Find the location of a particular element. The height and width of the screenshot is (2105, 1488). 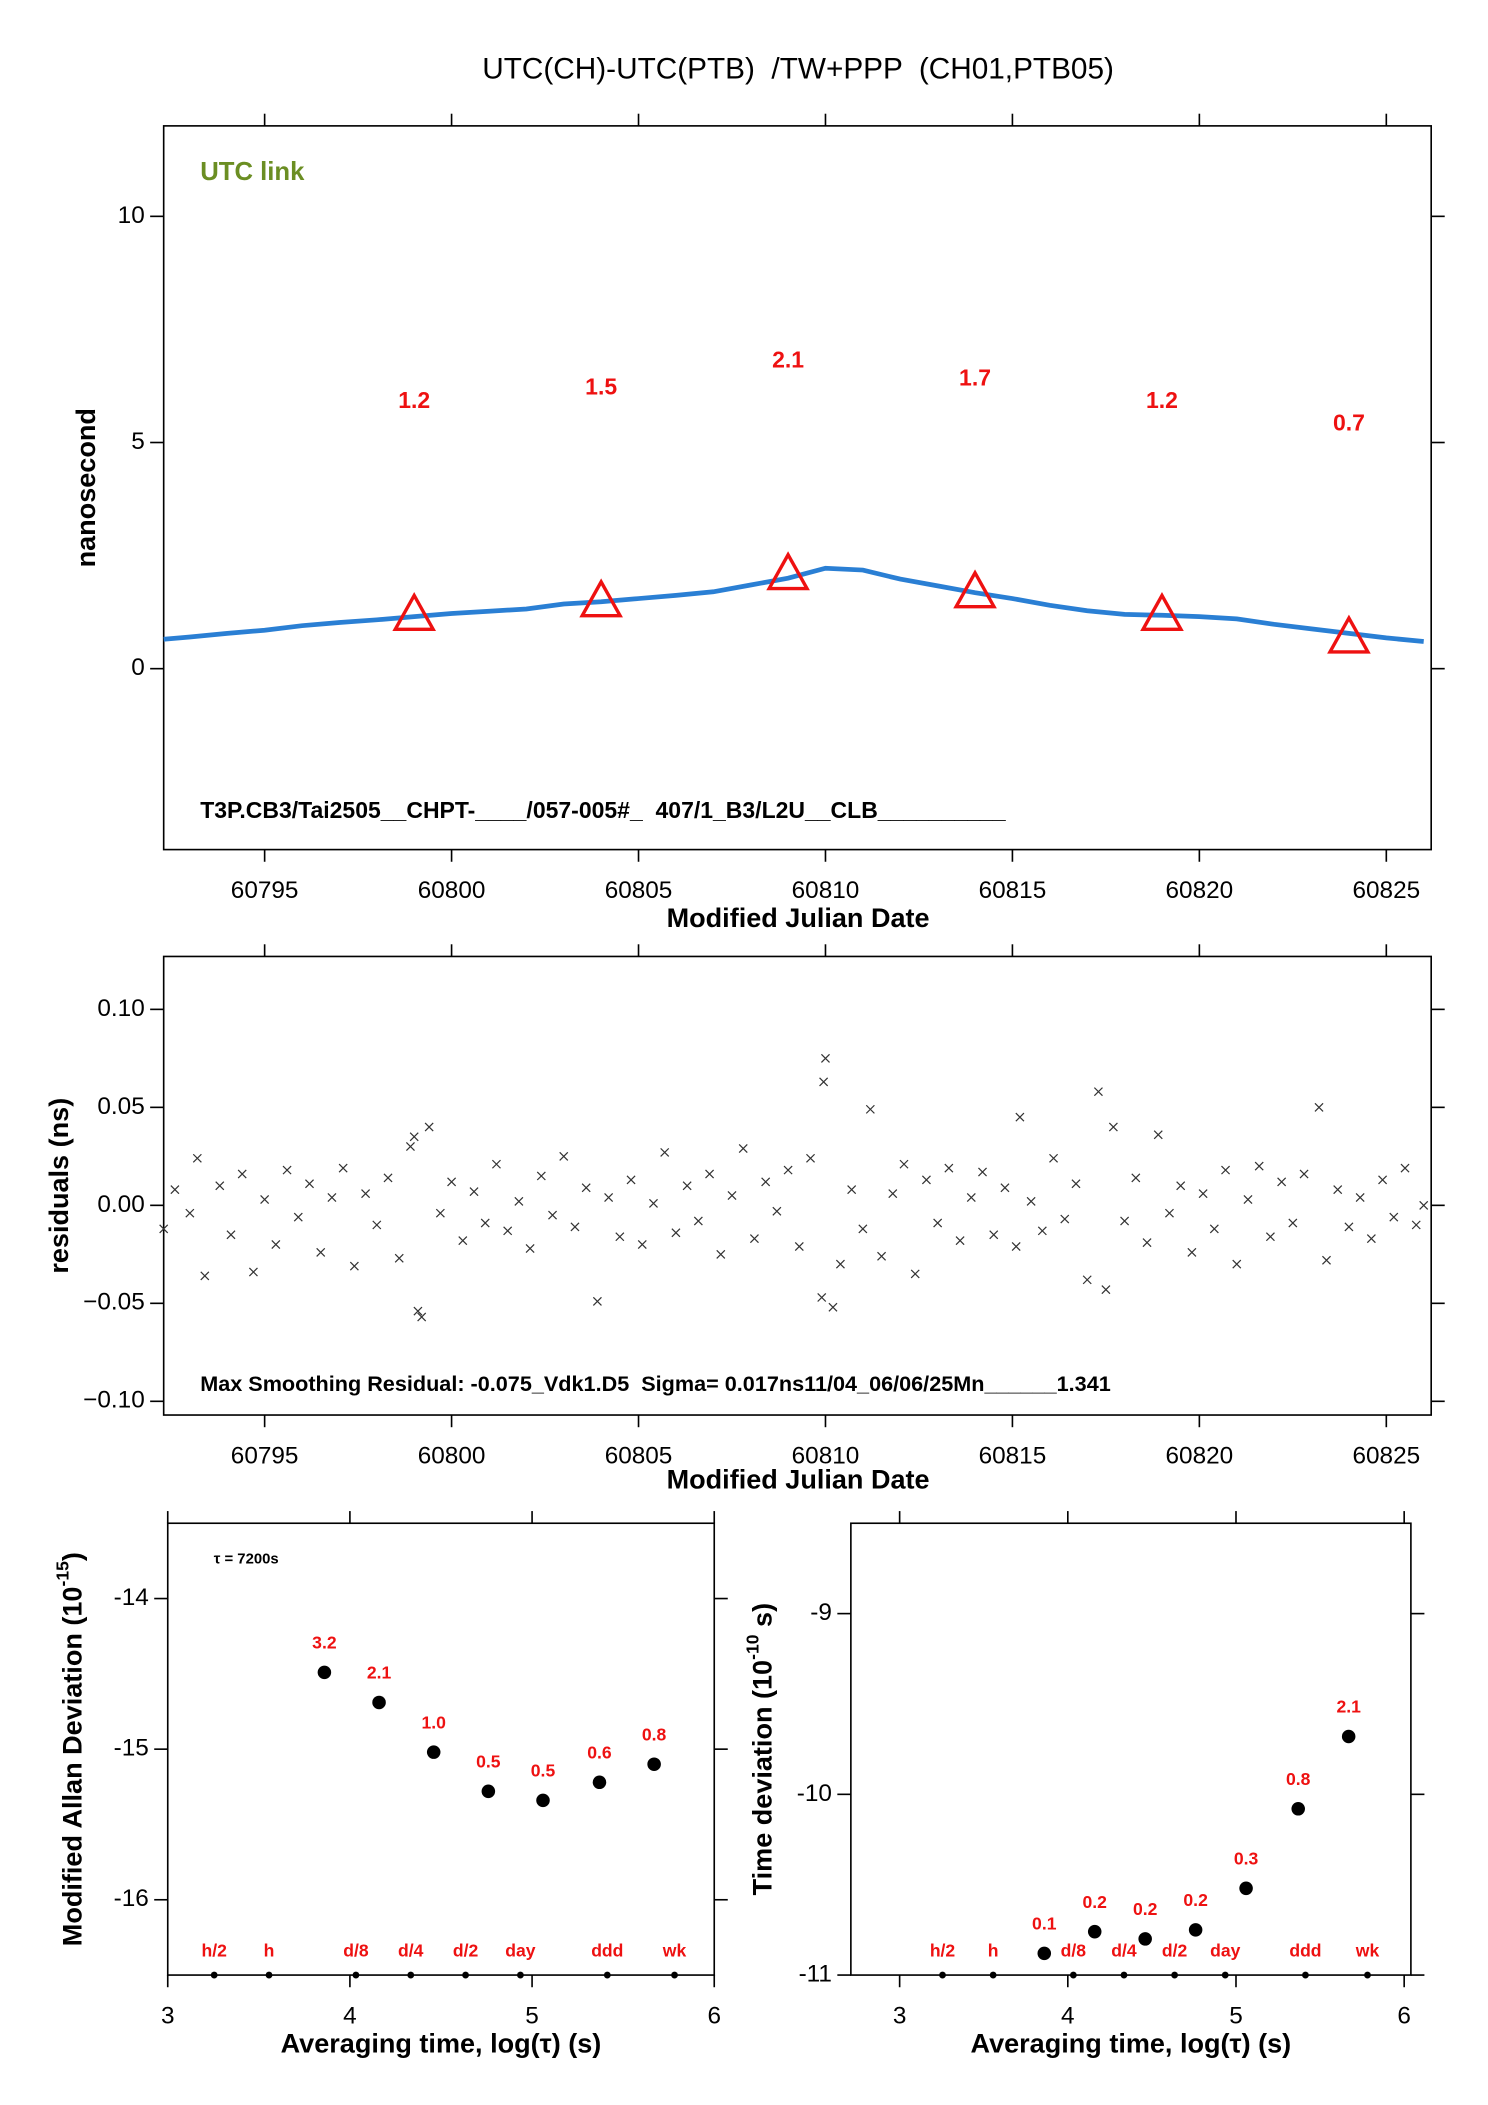

y-axis-label: residuals (ns) is located at coordinates (59, 1186).